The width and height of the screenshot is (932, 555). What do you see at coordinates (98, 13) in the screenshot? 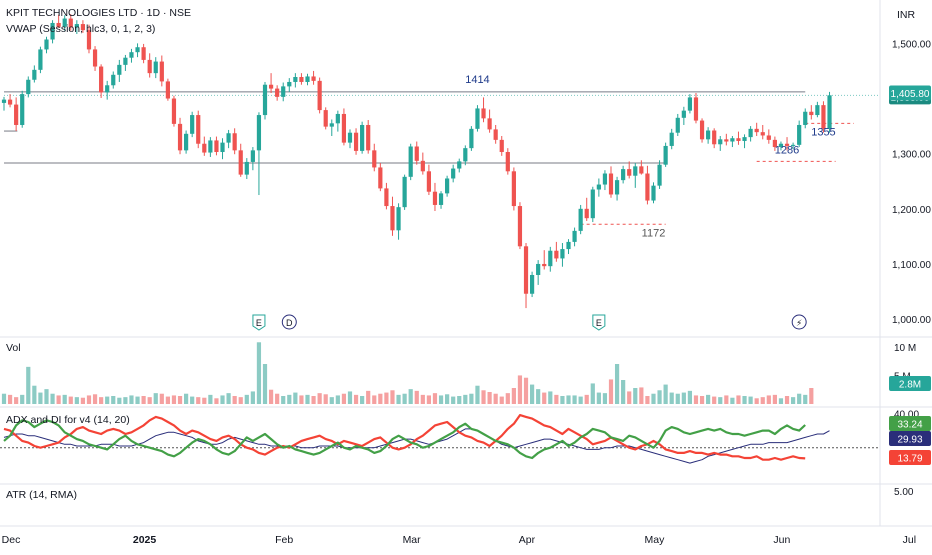
I see `symbol-title: KPIT TECHNOLOGIES LTD · 1D · NSE` at bounding box center [98, 13].